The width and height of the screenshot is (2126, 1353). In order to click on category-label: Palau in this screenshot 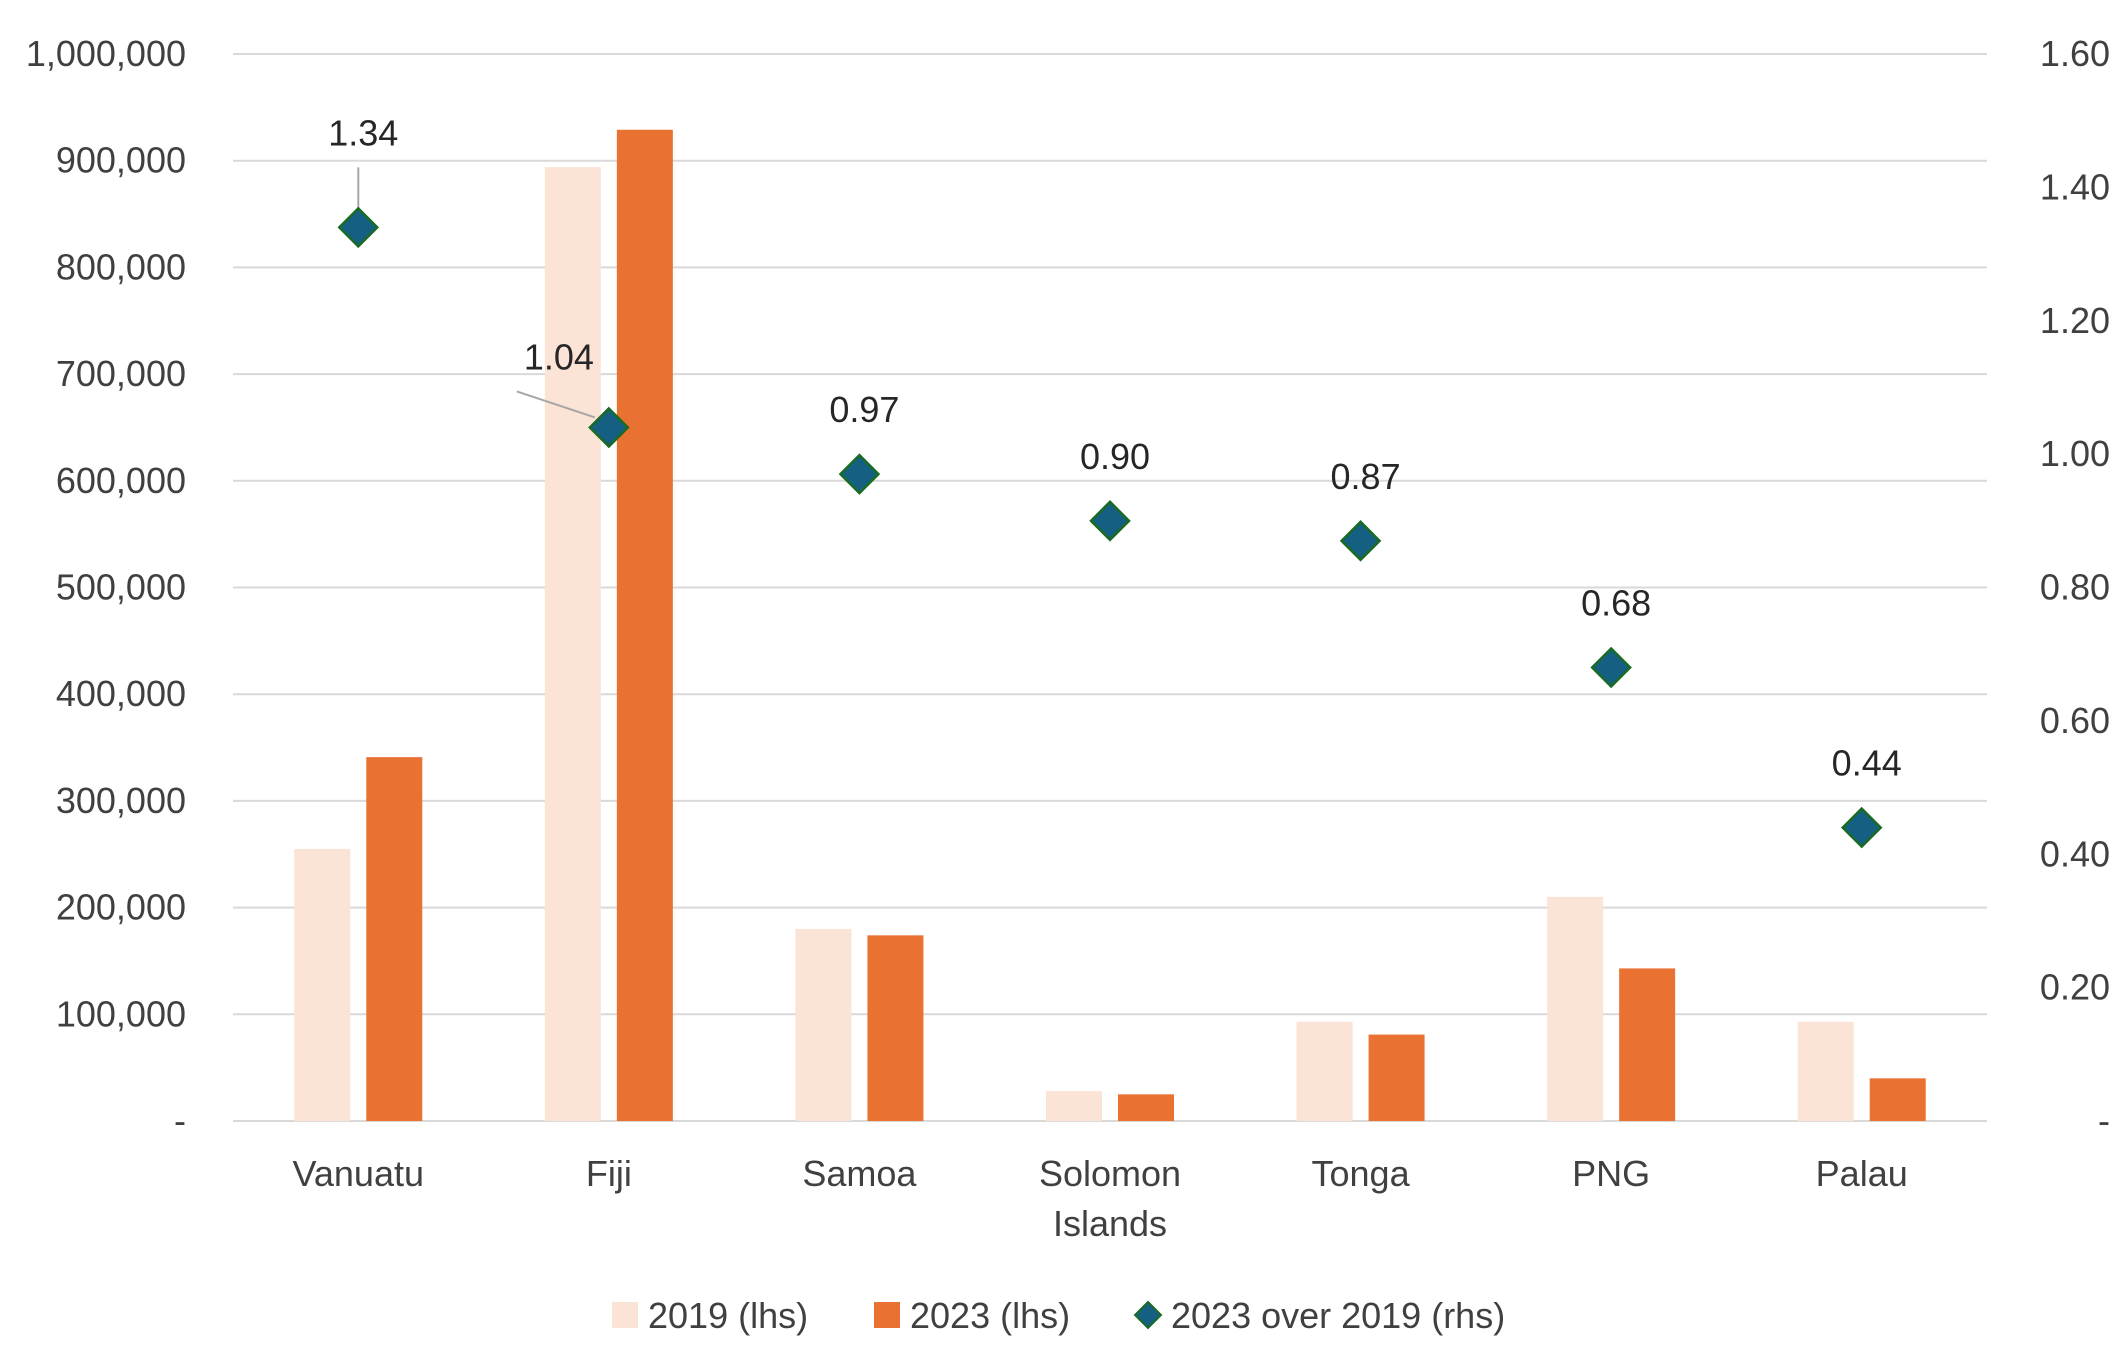, I will do `click(1862, 1173)`.